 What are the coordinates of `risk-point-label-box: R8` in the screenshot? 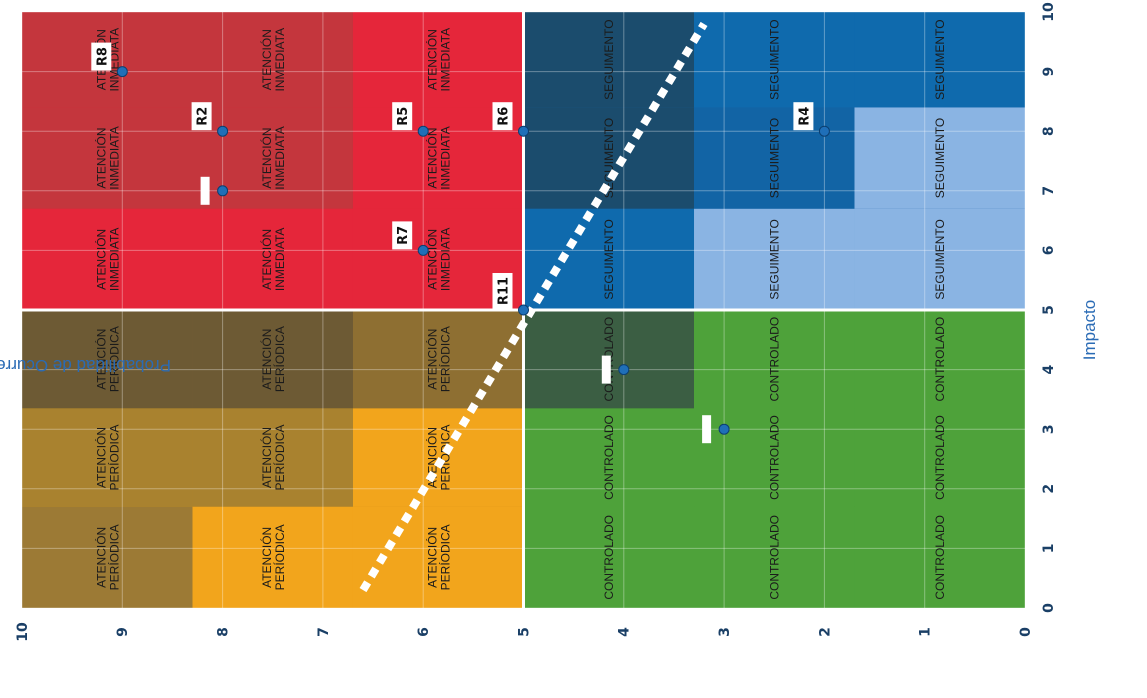 It's located at (101, 56).